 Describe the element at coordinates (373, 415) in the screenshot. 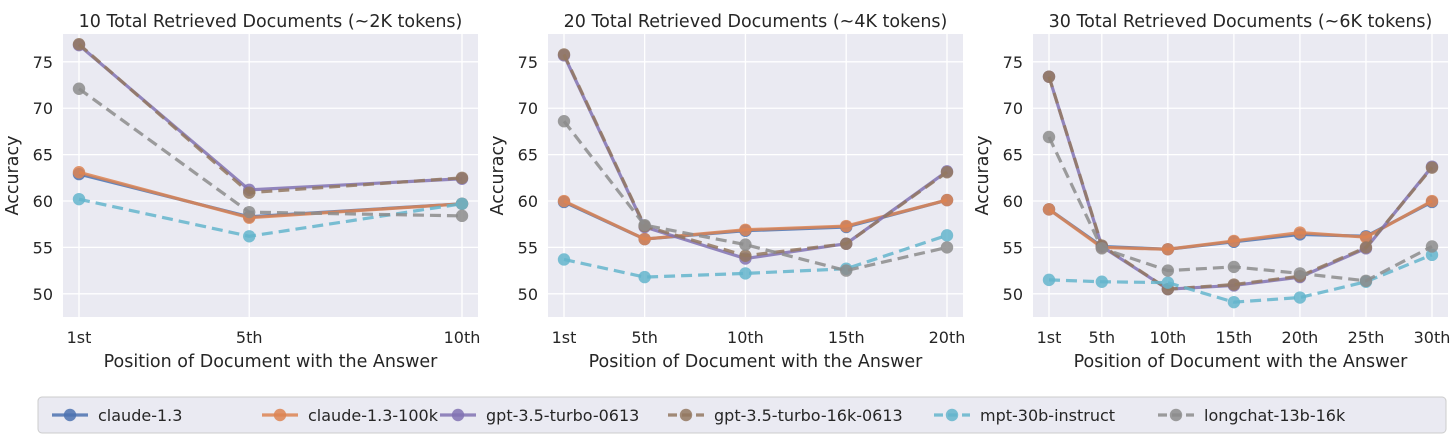

I see `legend-label: claude-1.3-100k` at that location.